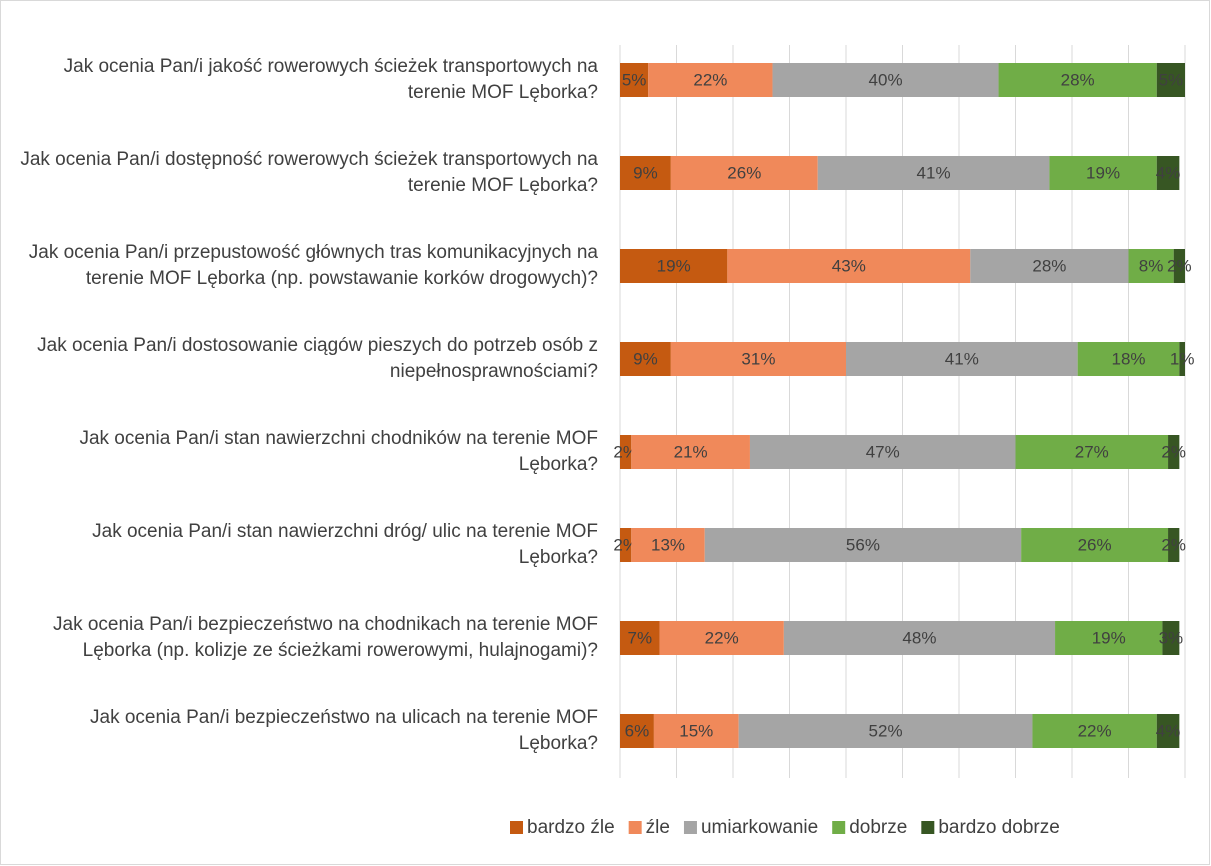 This screenshot has height=866, width=1211. I want to click on legend-label: bardzo źle, so click(571, 827).